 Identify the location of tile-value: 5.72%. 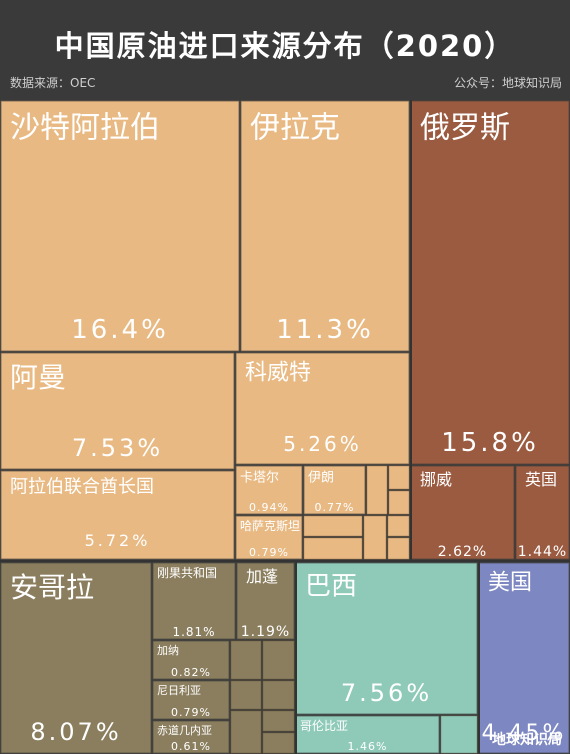
(118, 540).